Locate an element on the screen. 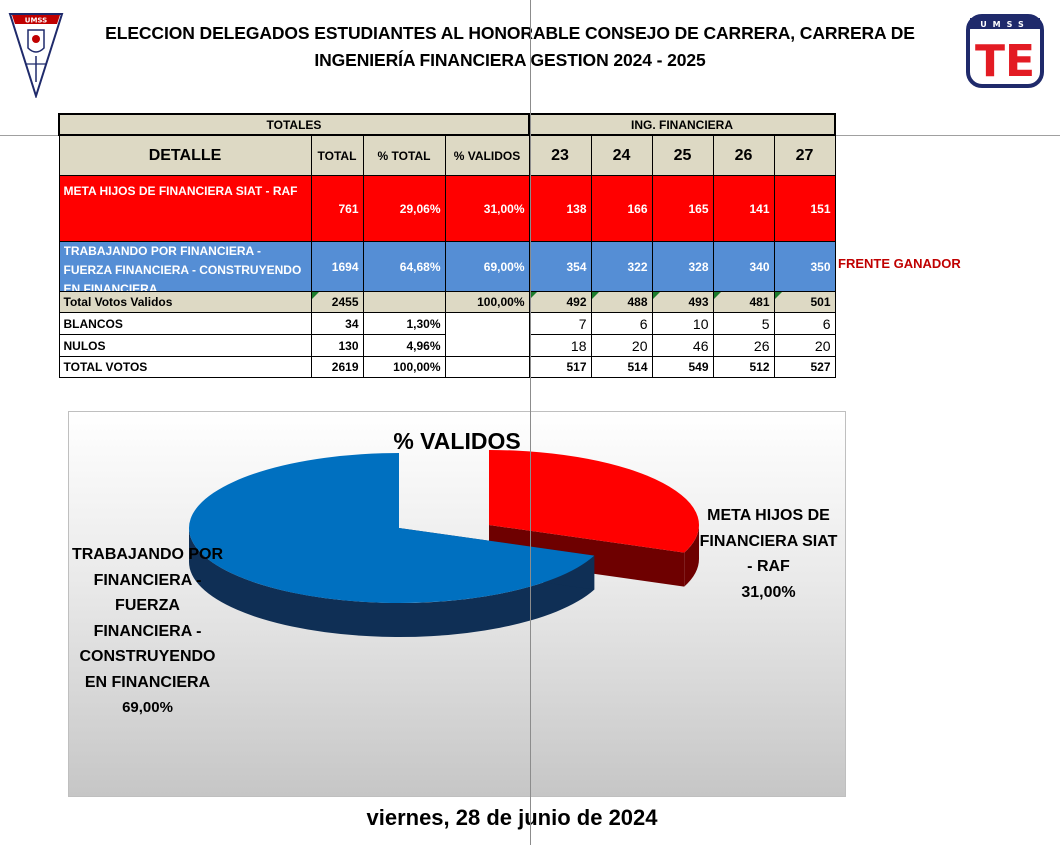 The height and width of the screenshot is (845, 1060). cell-mesa: 488 is located at coordinates (621, 302).